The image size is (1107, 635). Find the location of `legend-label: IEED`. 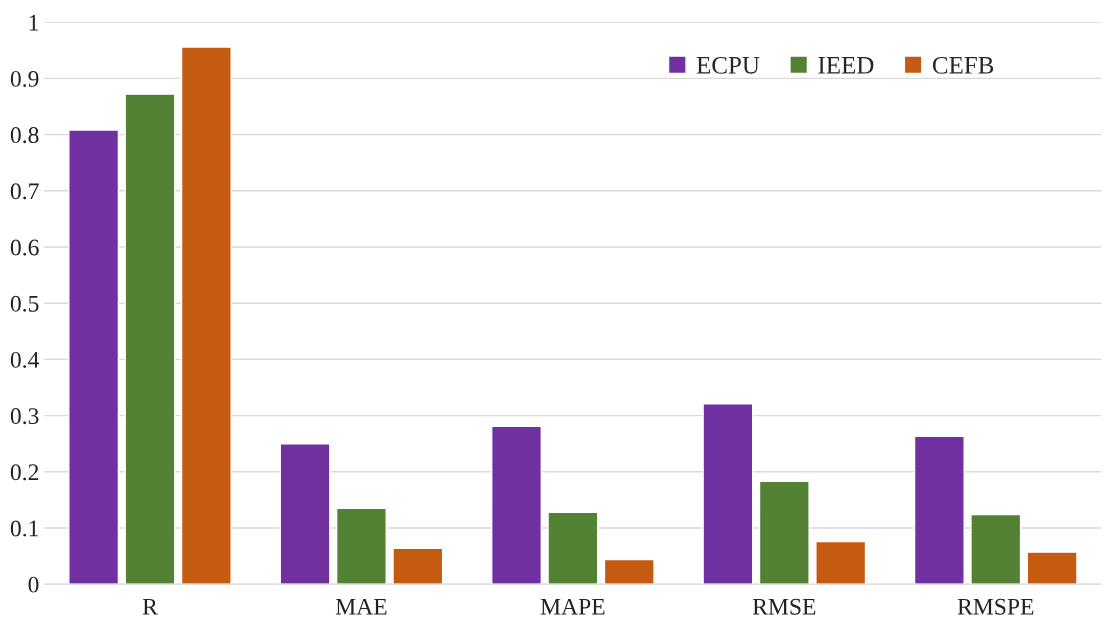

legend-label: IEED is located at coordinates (846, 65).